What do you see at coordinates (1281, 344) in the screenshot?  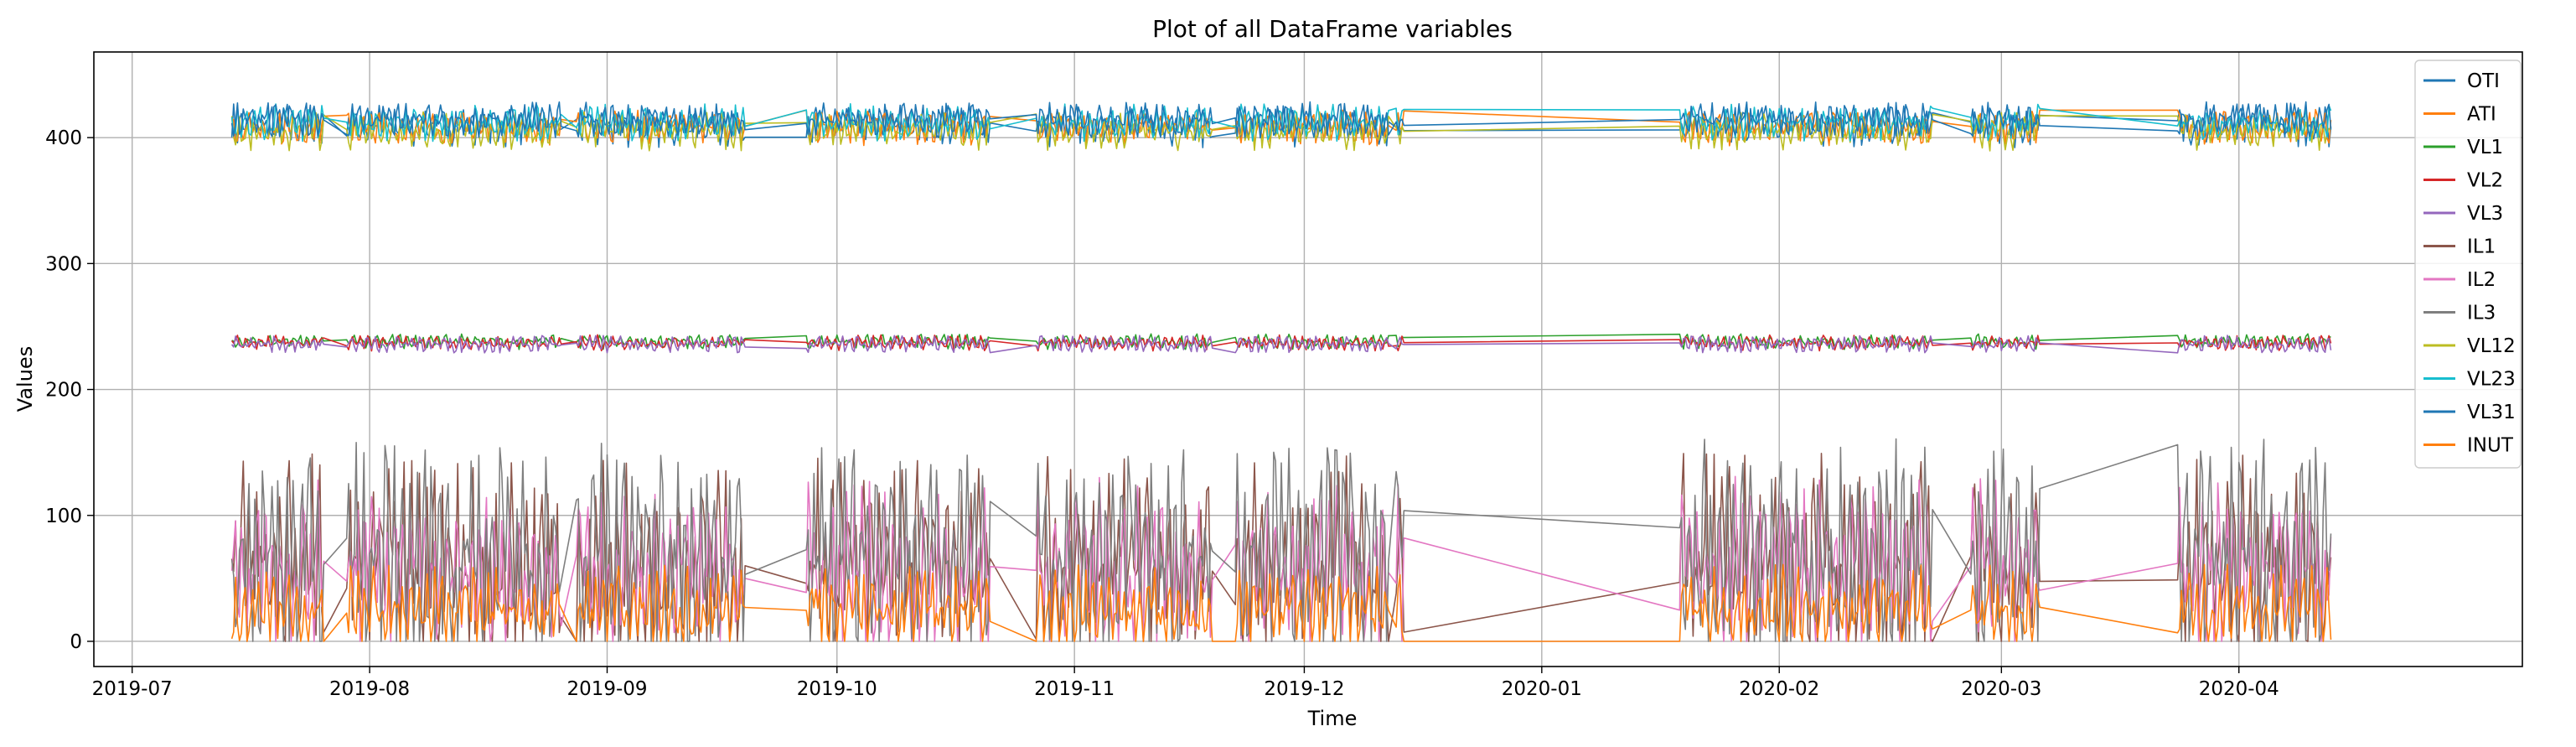 I see `series-line-vl3` at bounding box center [1281, 344].